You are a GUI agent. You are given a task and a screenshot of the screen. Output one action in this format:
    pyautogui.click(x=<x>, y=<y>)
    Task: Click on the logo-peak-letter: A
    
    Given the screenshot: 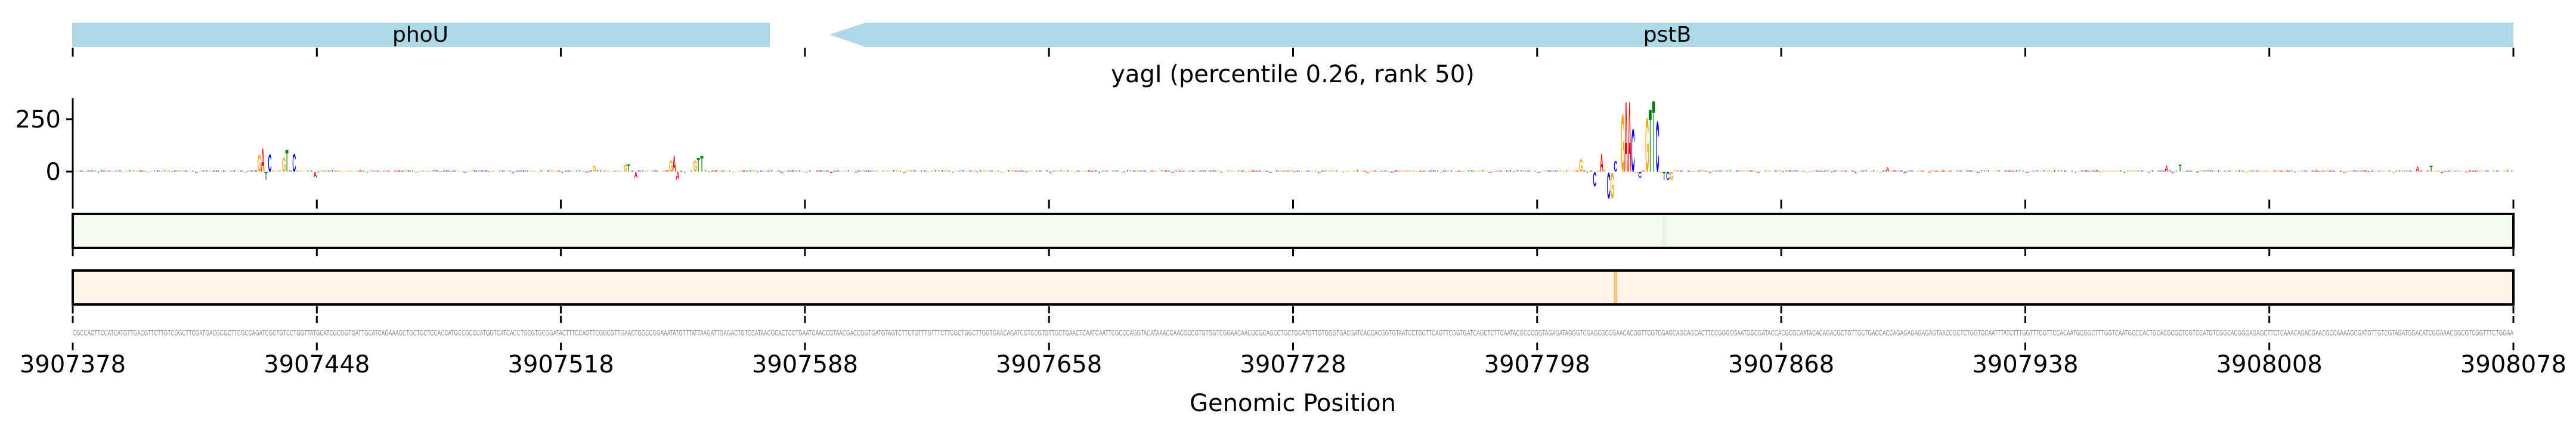 What is the action you would take?
    pyautogui.click(x=2166, y=168)
    